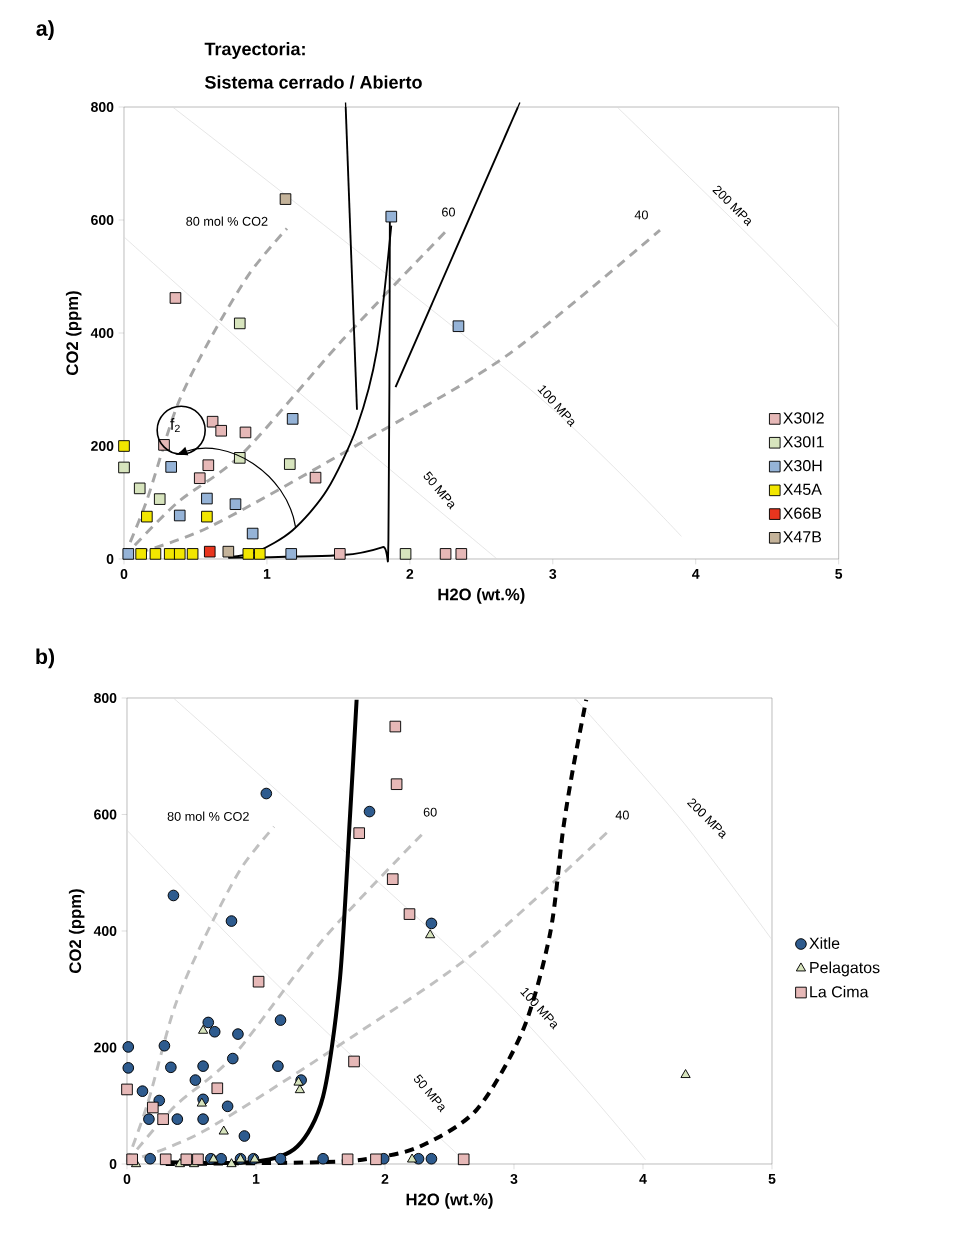  Describe the element at coordinates (802, 513) in the screenshot. I see `legend-label: X66B` at that location.